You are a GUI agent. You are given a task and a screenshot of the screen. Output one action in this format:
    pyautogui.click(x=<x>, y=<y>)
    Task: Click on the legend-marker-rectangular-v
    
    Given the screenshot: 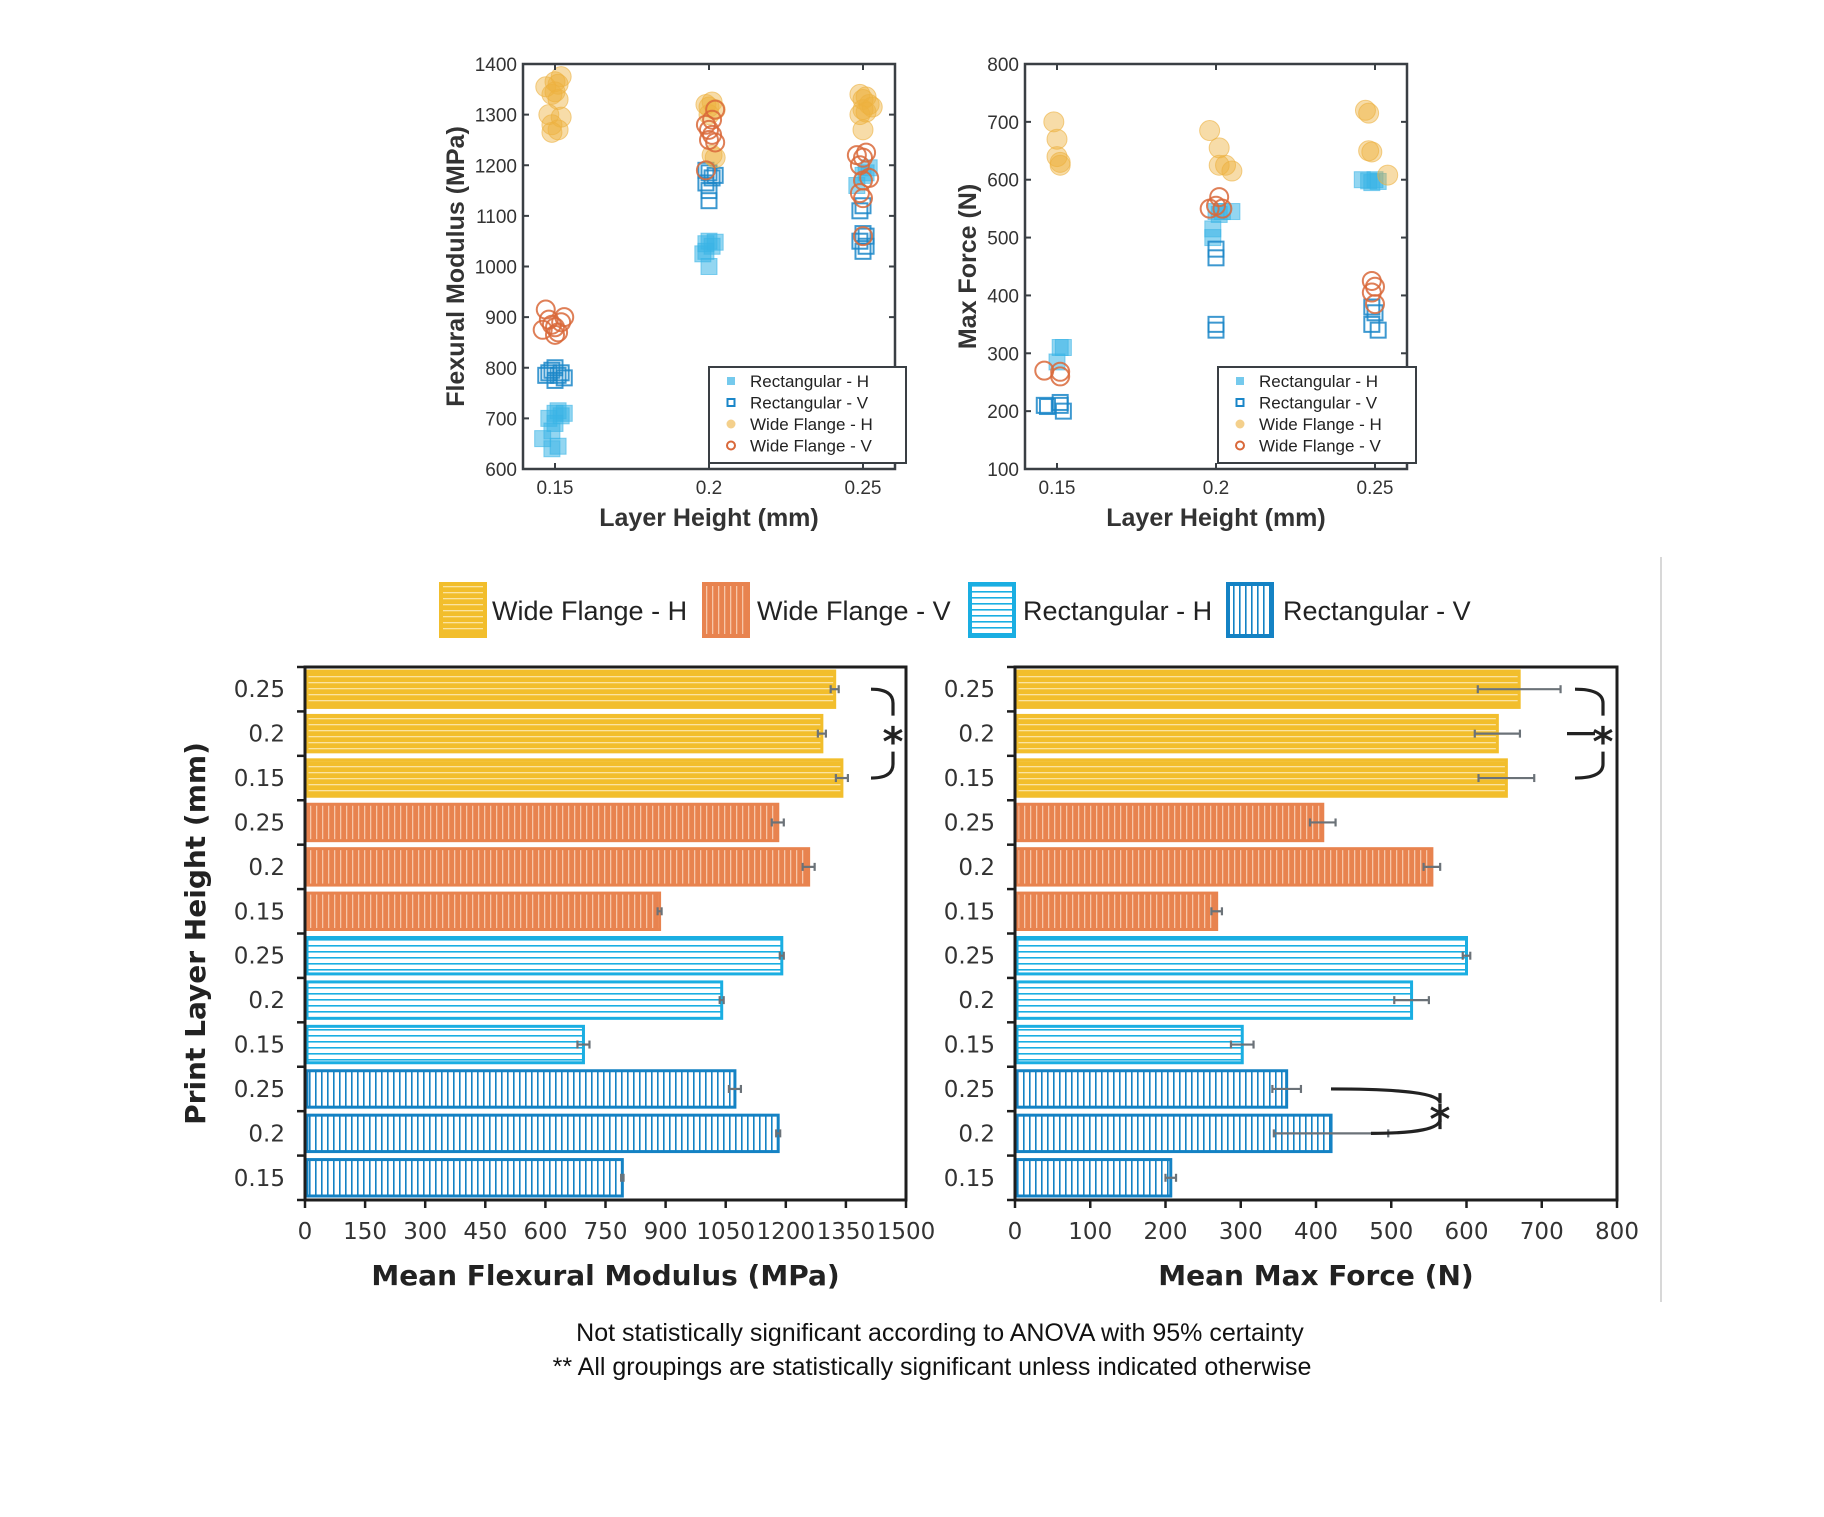 What is the action you would take?
    pyautogui.click(x=1240, y=402)
    